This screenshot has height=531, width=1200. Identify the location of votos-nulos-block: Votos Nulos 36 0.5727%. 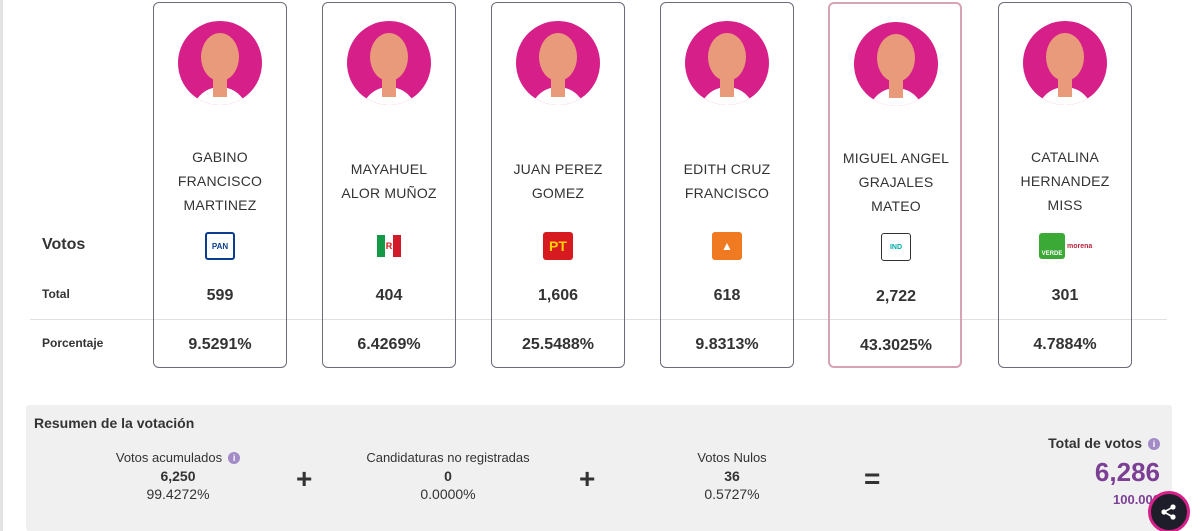
(732, 476).